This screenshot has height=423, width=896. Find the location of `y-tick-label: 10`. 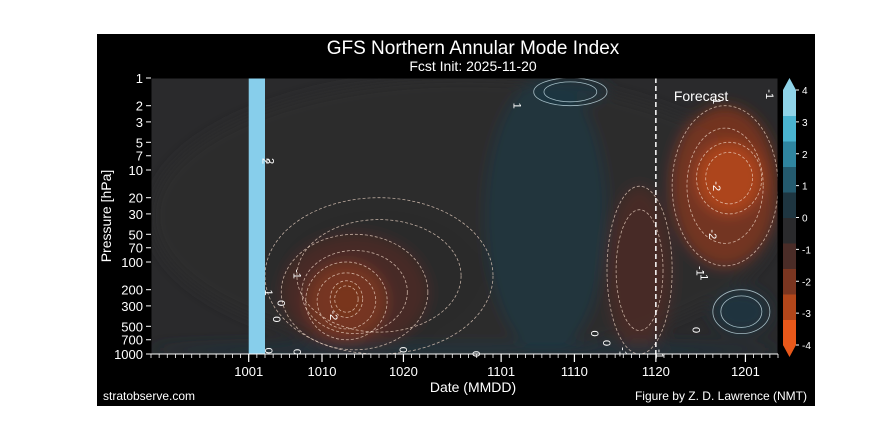

y-tick-label: 10 is located at coordinates (136, 170).